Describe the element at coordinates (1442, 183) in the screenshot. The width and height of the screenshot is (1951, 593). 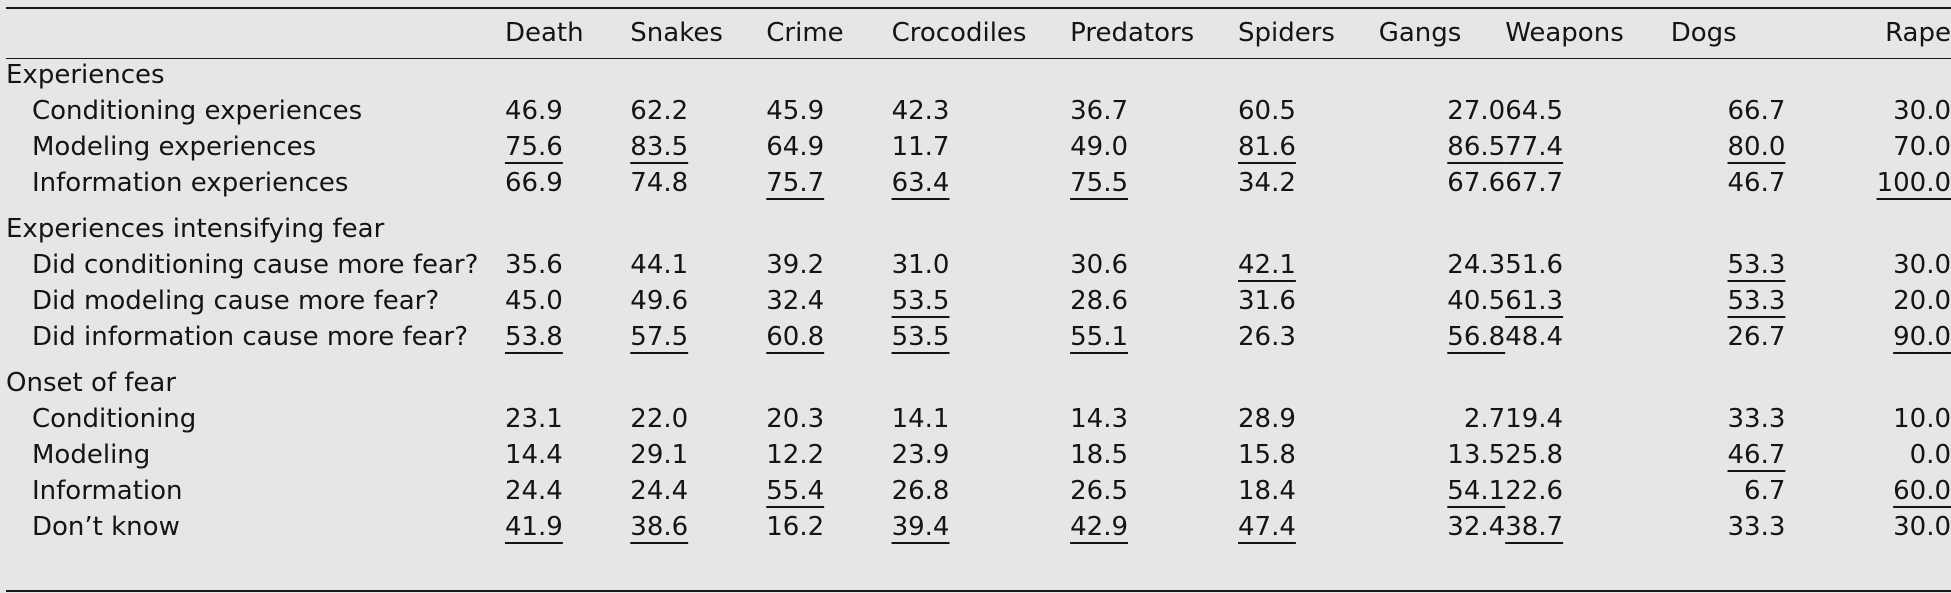
I see `table-cell: 67.6` at that location.